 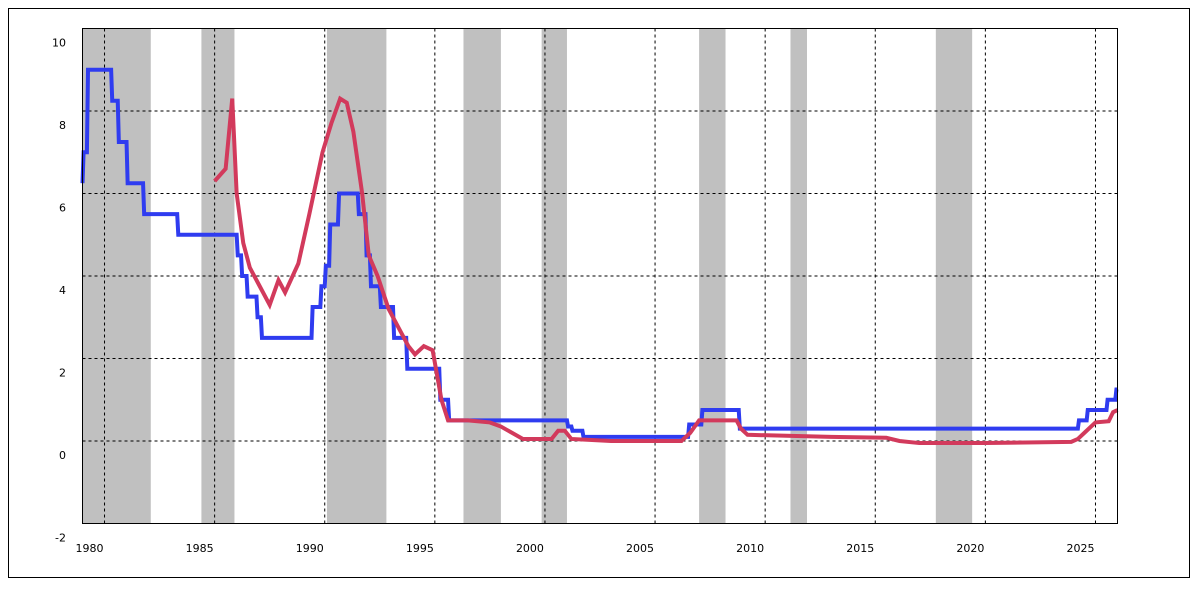 I want to click on x-tick-label: 2025, so click(x=1080, y=548).